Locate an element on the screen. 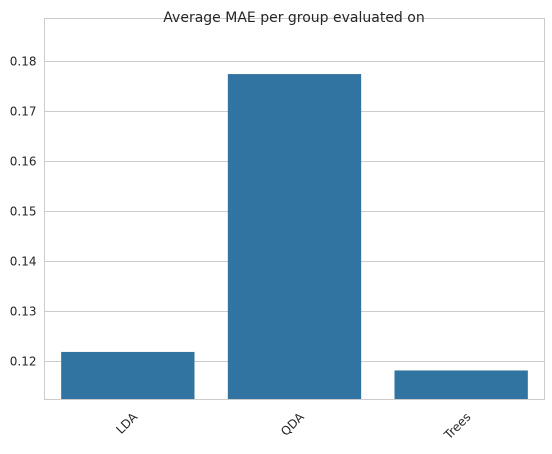  y-tick-labels: 0.12 0.13 0.14 0.15 0.16 0.17 0.18 is located at coordinates (23, 212).